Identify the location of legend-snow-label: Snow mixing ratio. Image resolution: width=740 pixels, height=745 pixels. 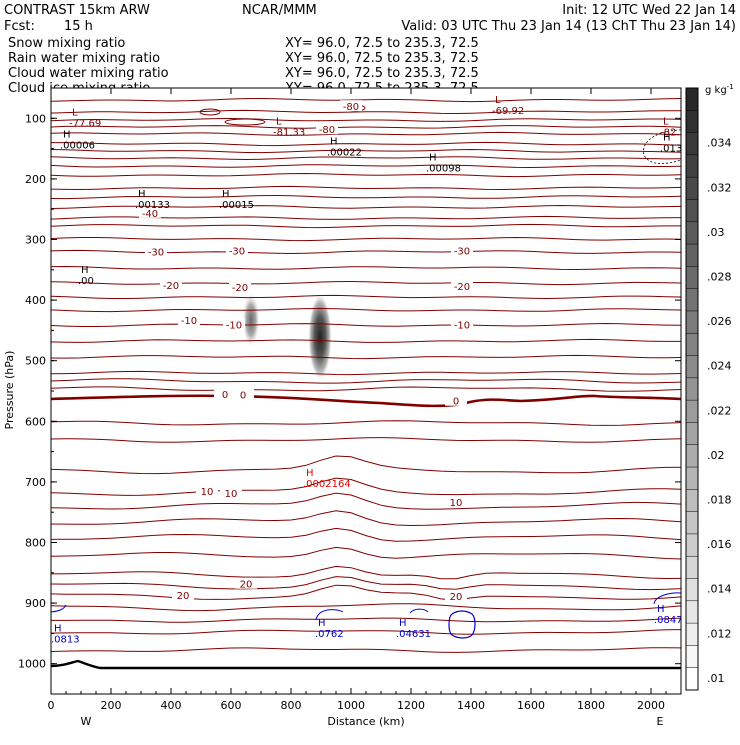
(66, 43).